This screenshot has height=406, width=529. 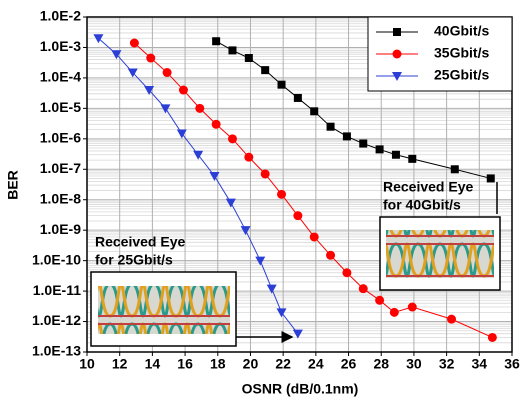 I want to click on y-tick-label: 1.0E-12, so click(x=56, y=320).